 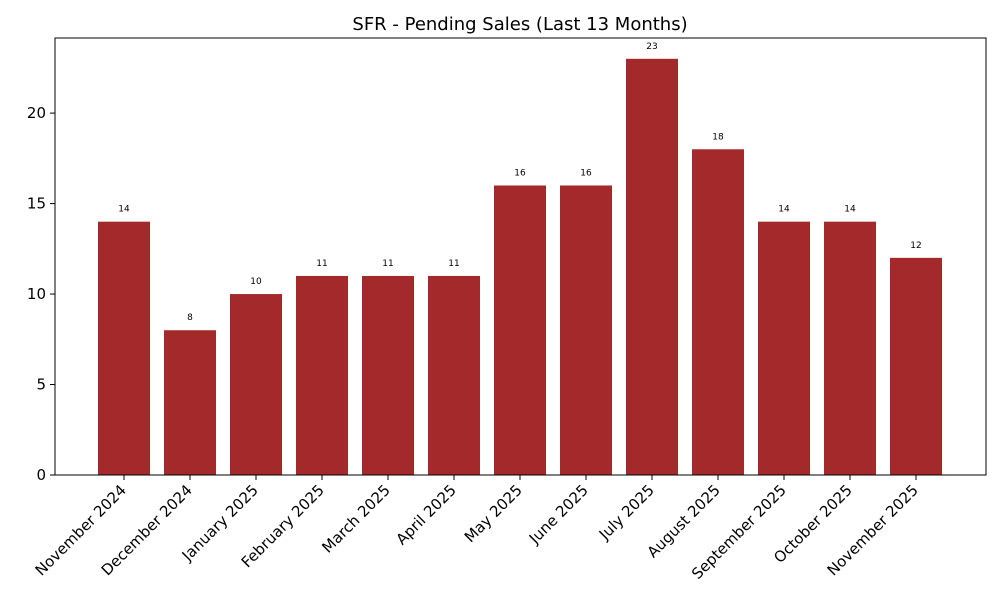 What do you see at coordinates (558, 514) in the screenshot?
I see `x-tick-label: June 2025` at bounding box center [558, 514].